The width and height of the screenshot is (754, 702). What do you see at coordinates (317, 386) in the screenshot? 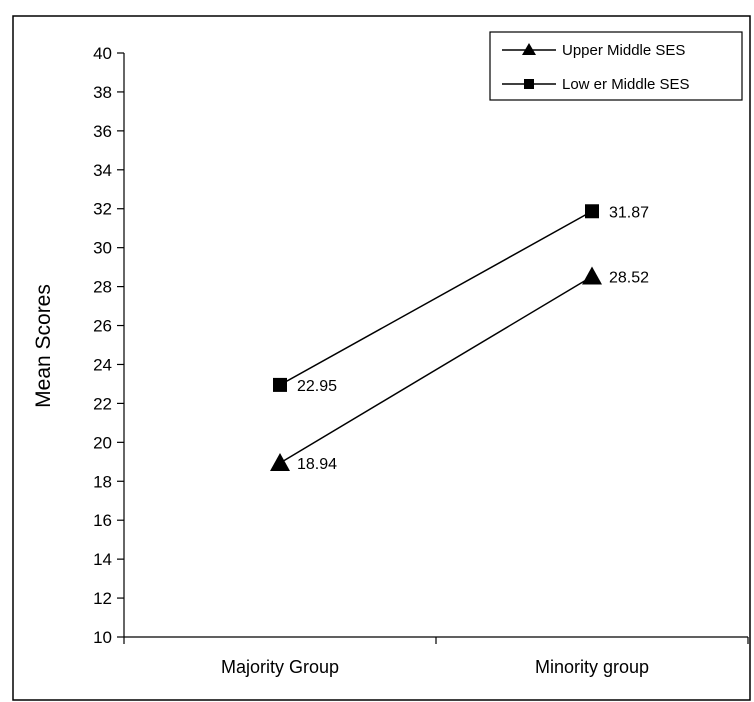
I see `data-label: 22.95` at bounding box center [317, 386].